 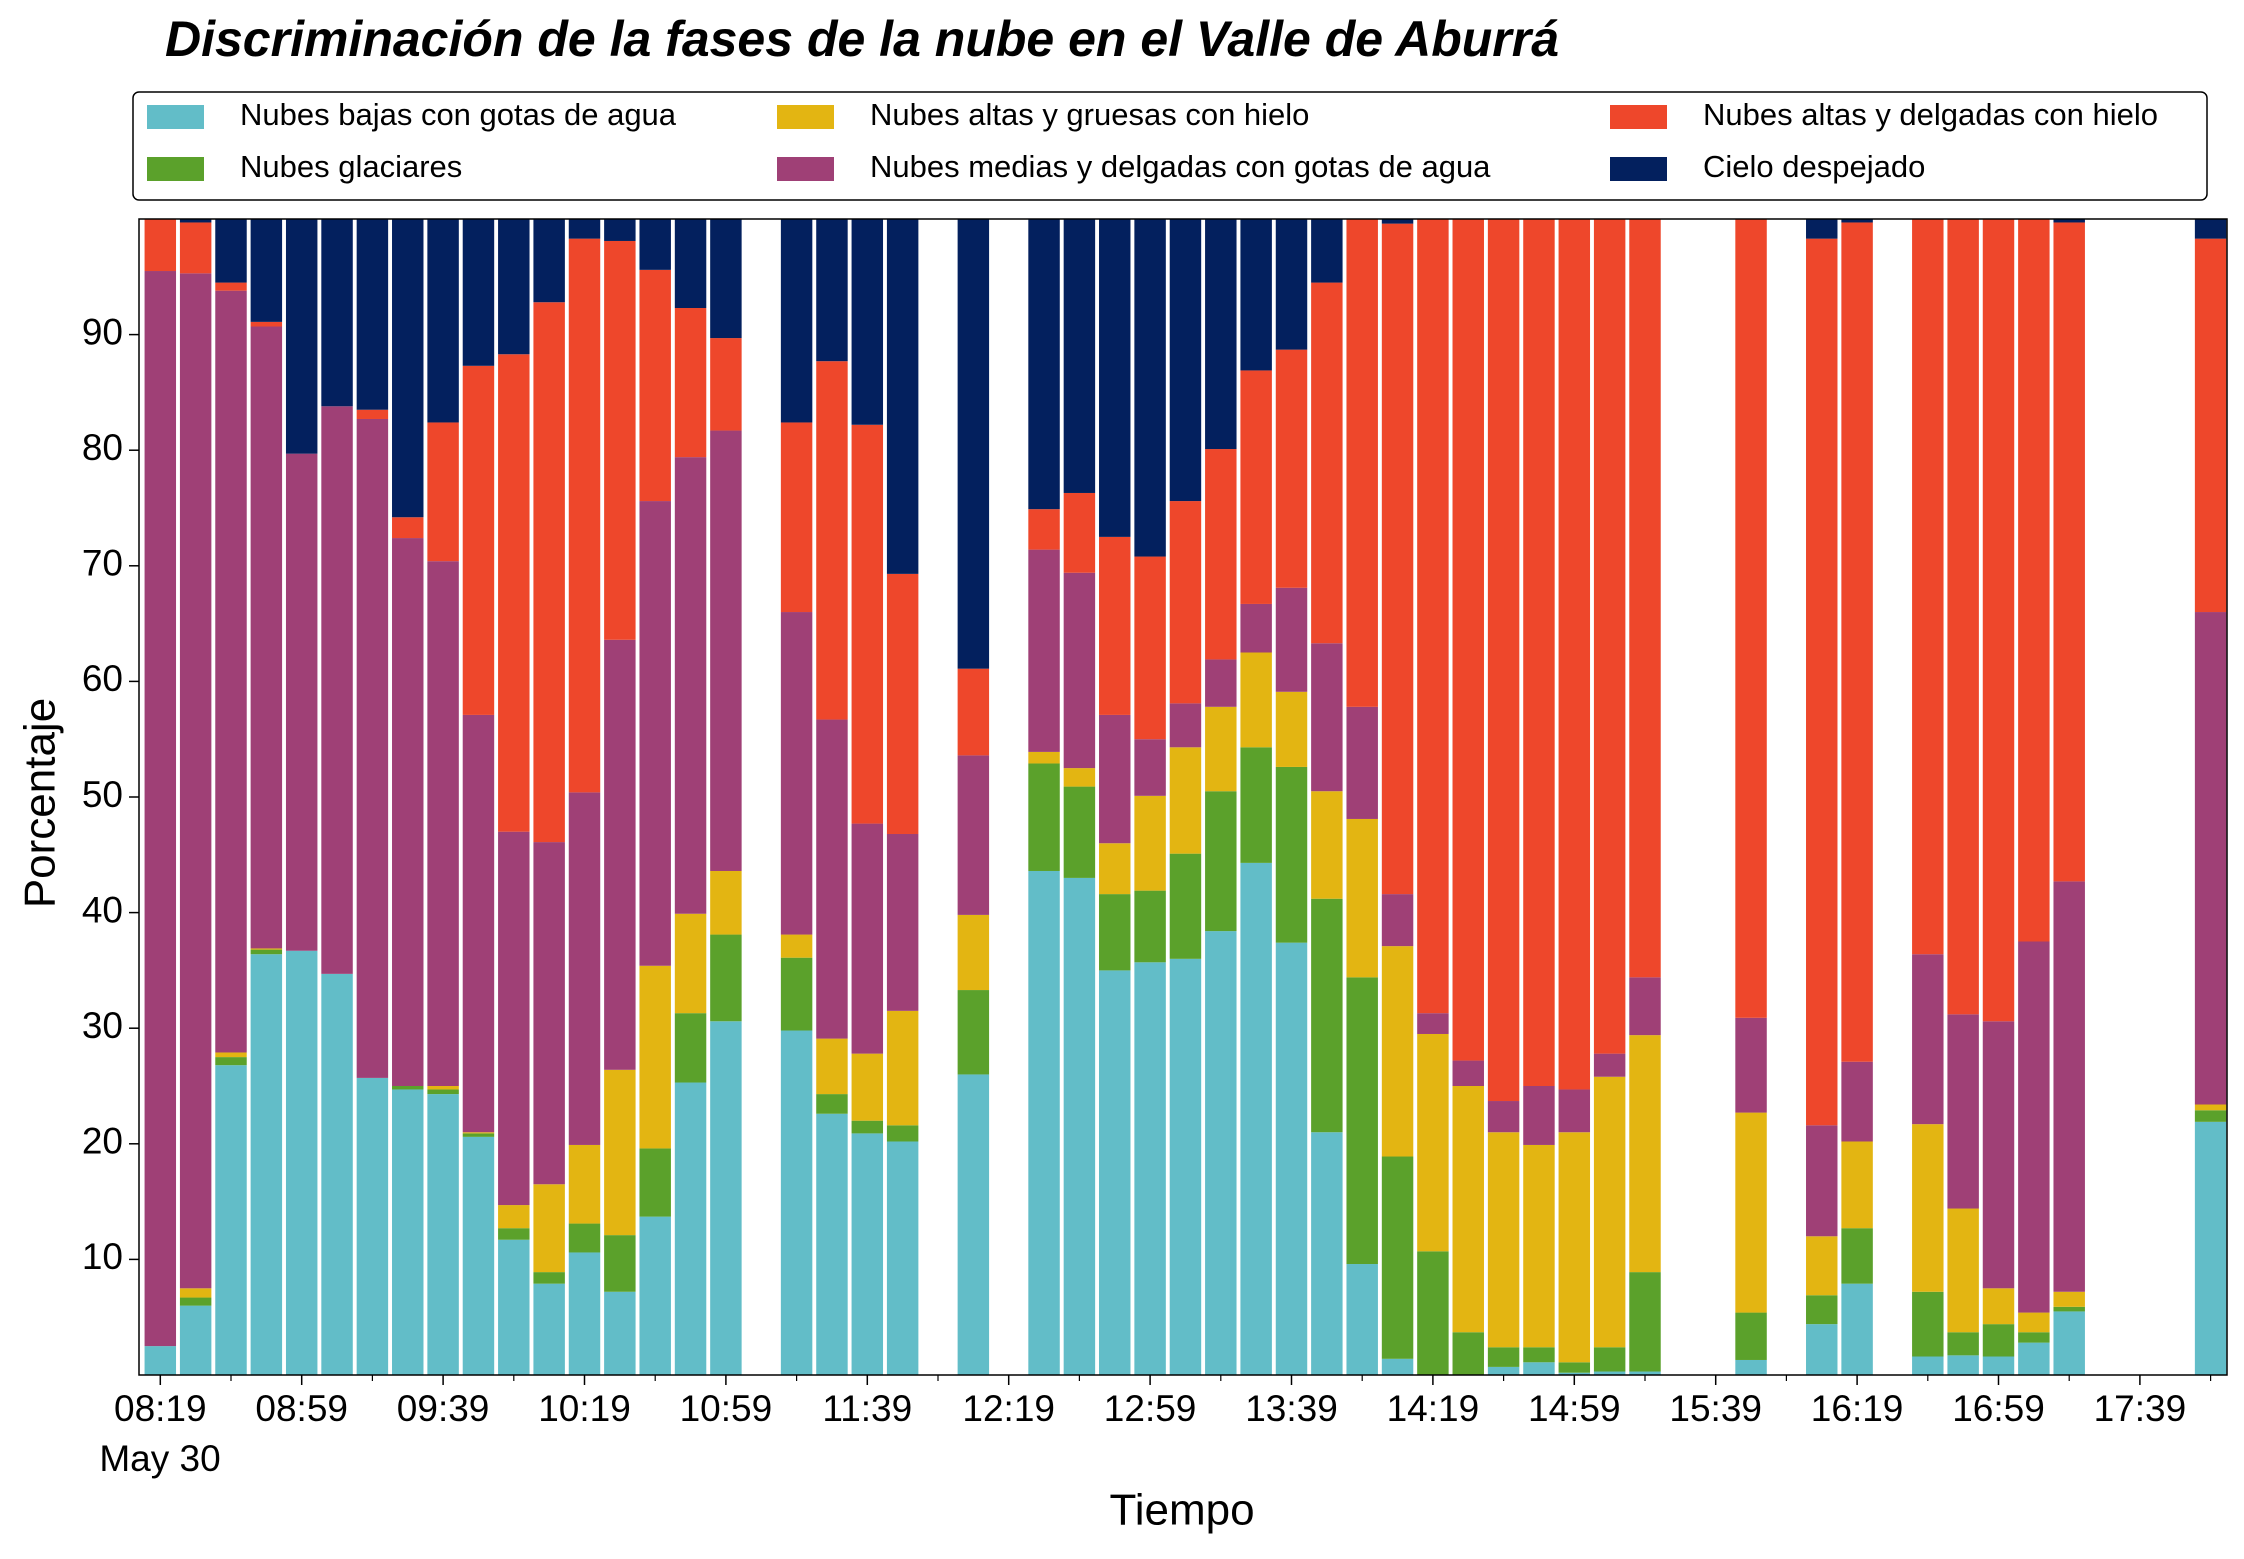 What do you see at coordinates (102, 678) in the screenshot?
I see `y-tick-label: 60` at bounding box center [102, 678].